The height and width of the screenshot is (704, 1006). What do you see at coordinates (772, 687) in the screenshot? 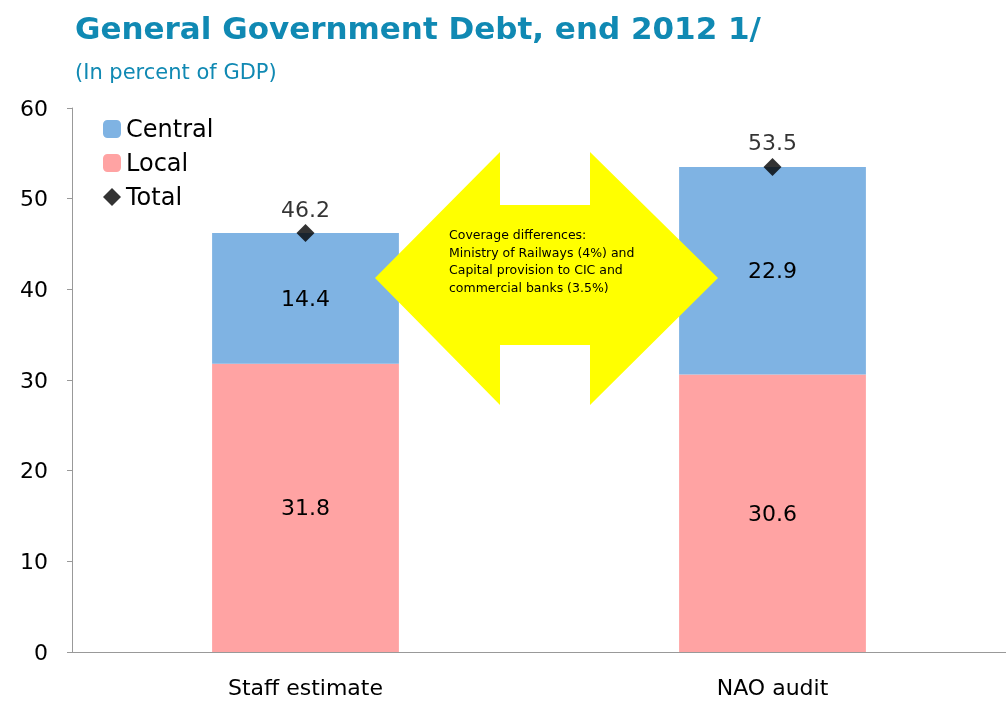
I see `x-tick-label: NAO audit` at bounding box center [772, 687].